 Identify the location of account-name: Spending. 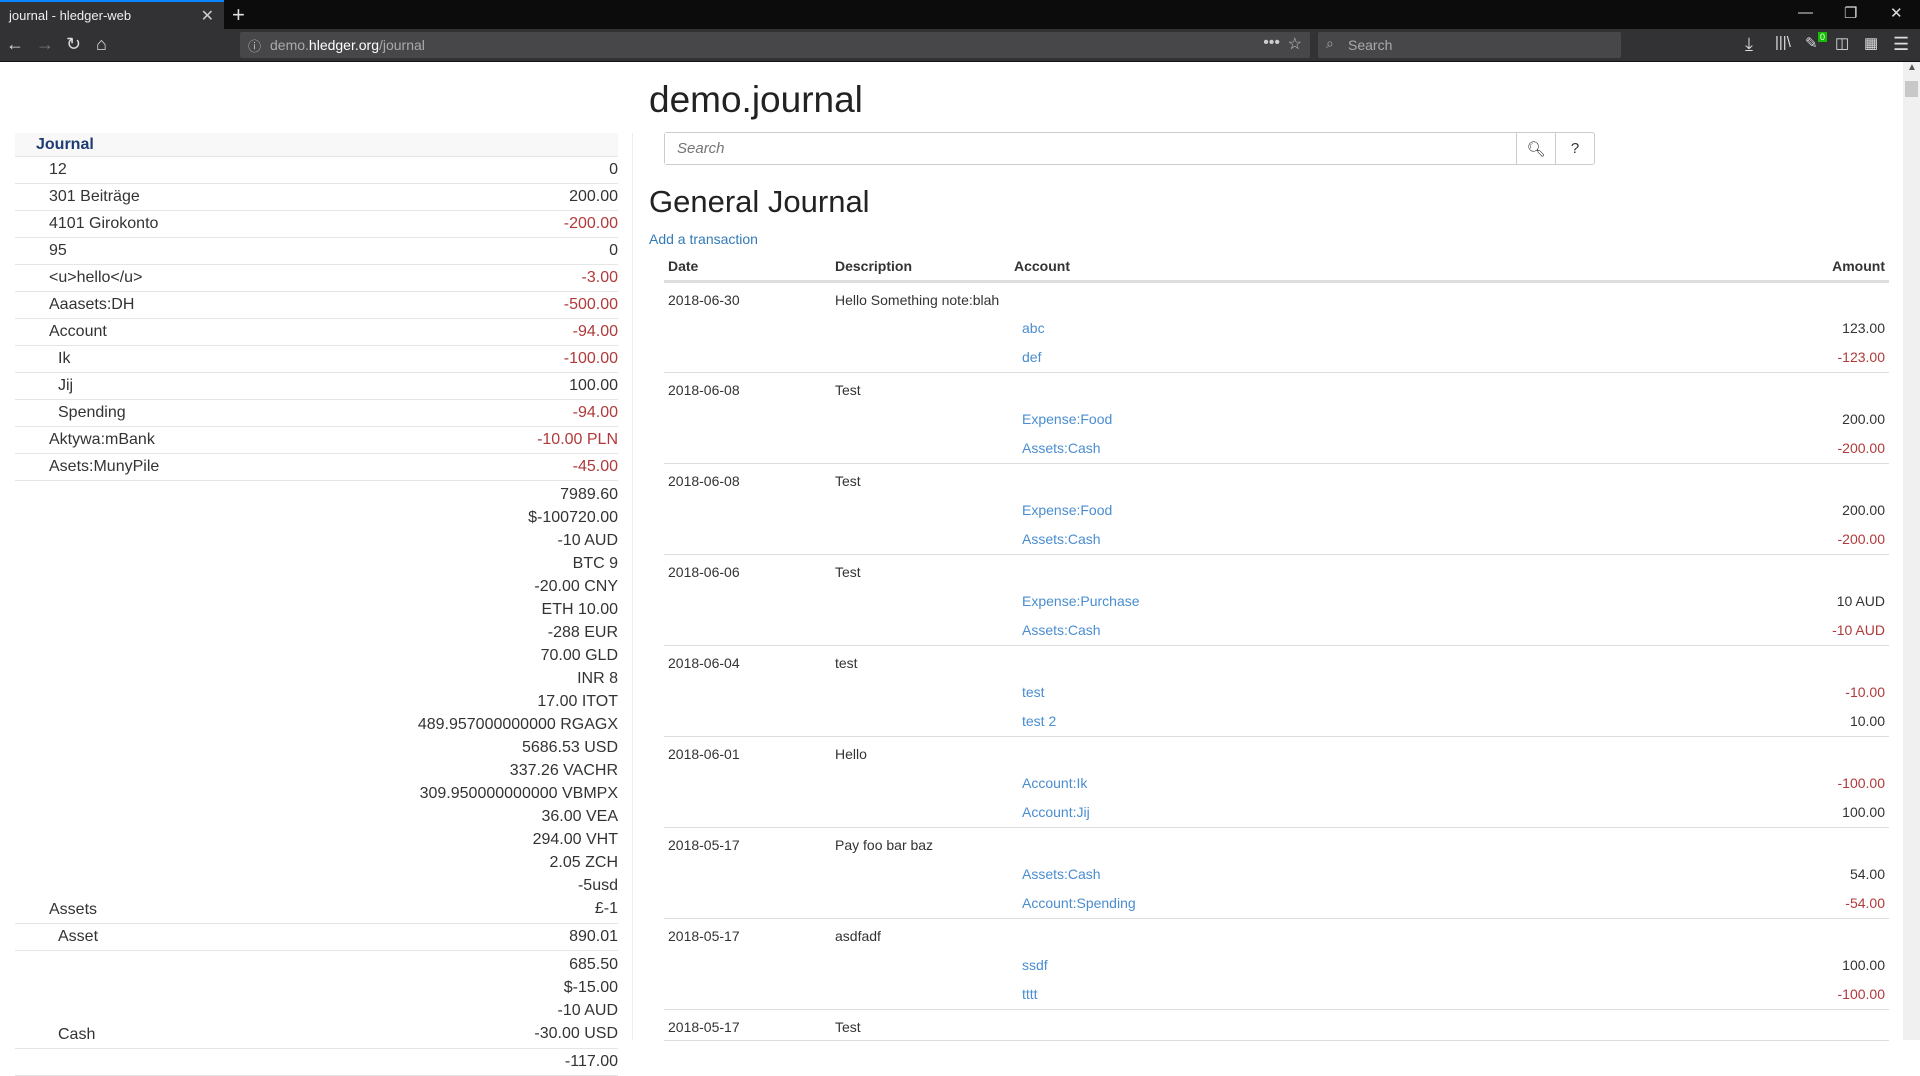
(92, 412).